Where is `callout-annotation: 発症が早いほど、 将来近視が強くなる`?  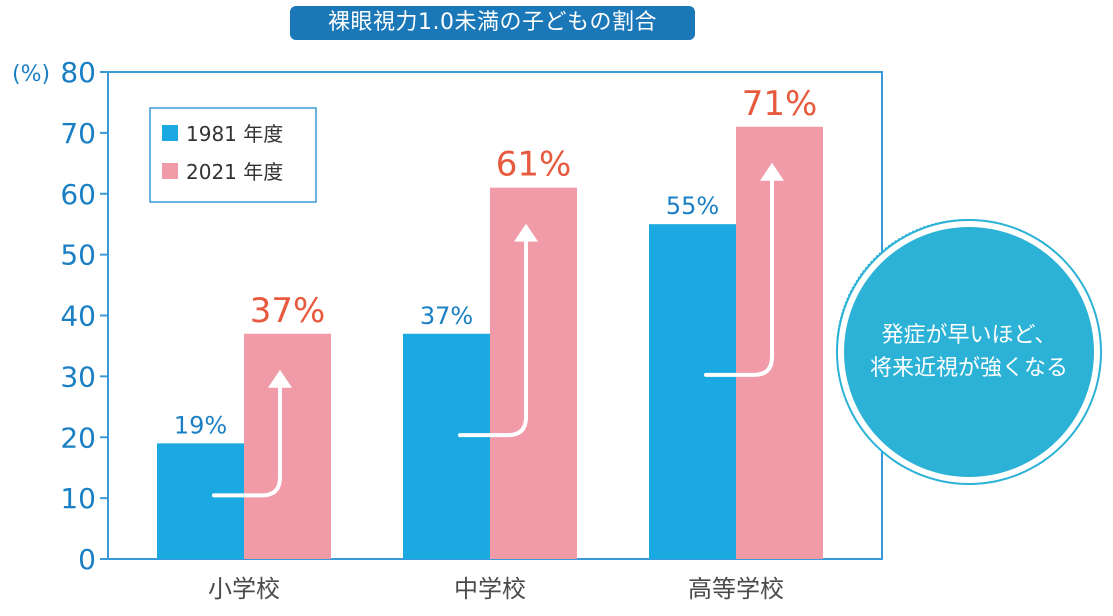 callout-annotation: 発症が早いほど、 将来近視が強くなる is located at coordinates (969, 352).